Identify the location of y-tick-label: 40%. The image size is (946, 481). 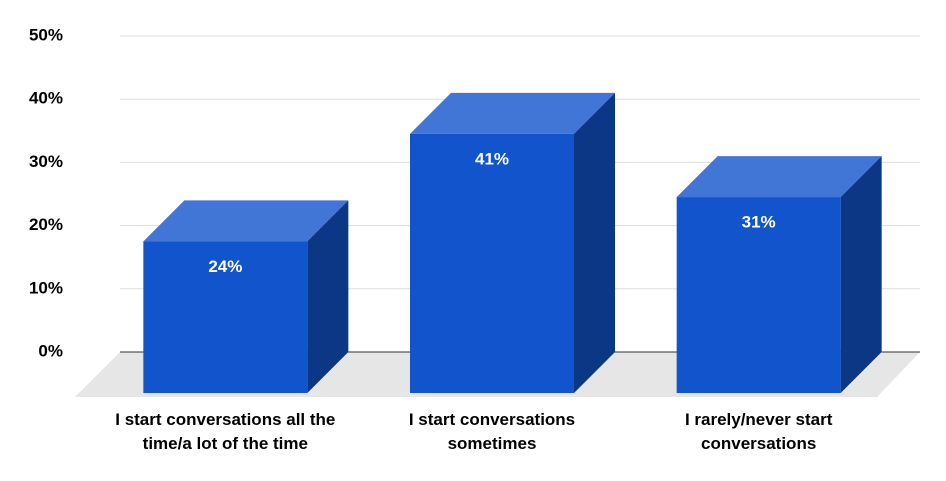
(46, 98).